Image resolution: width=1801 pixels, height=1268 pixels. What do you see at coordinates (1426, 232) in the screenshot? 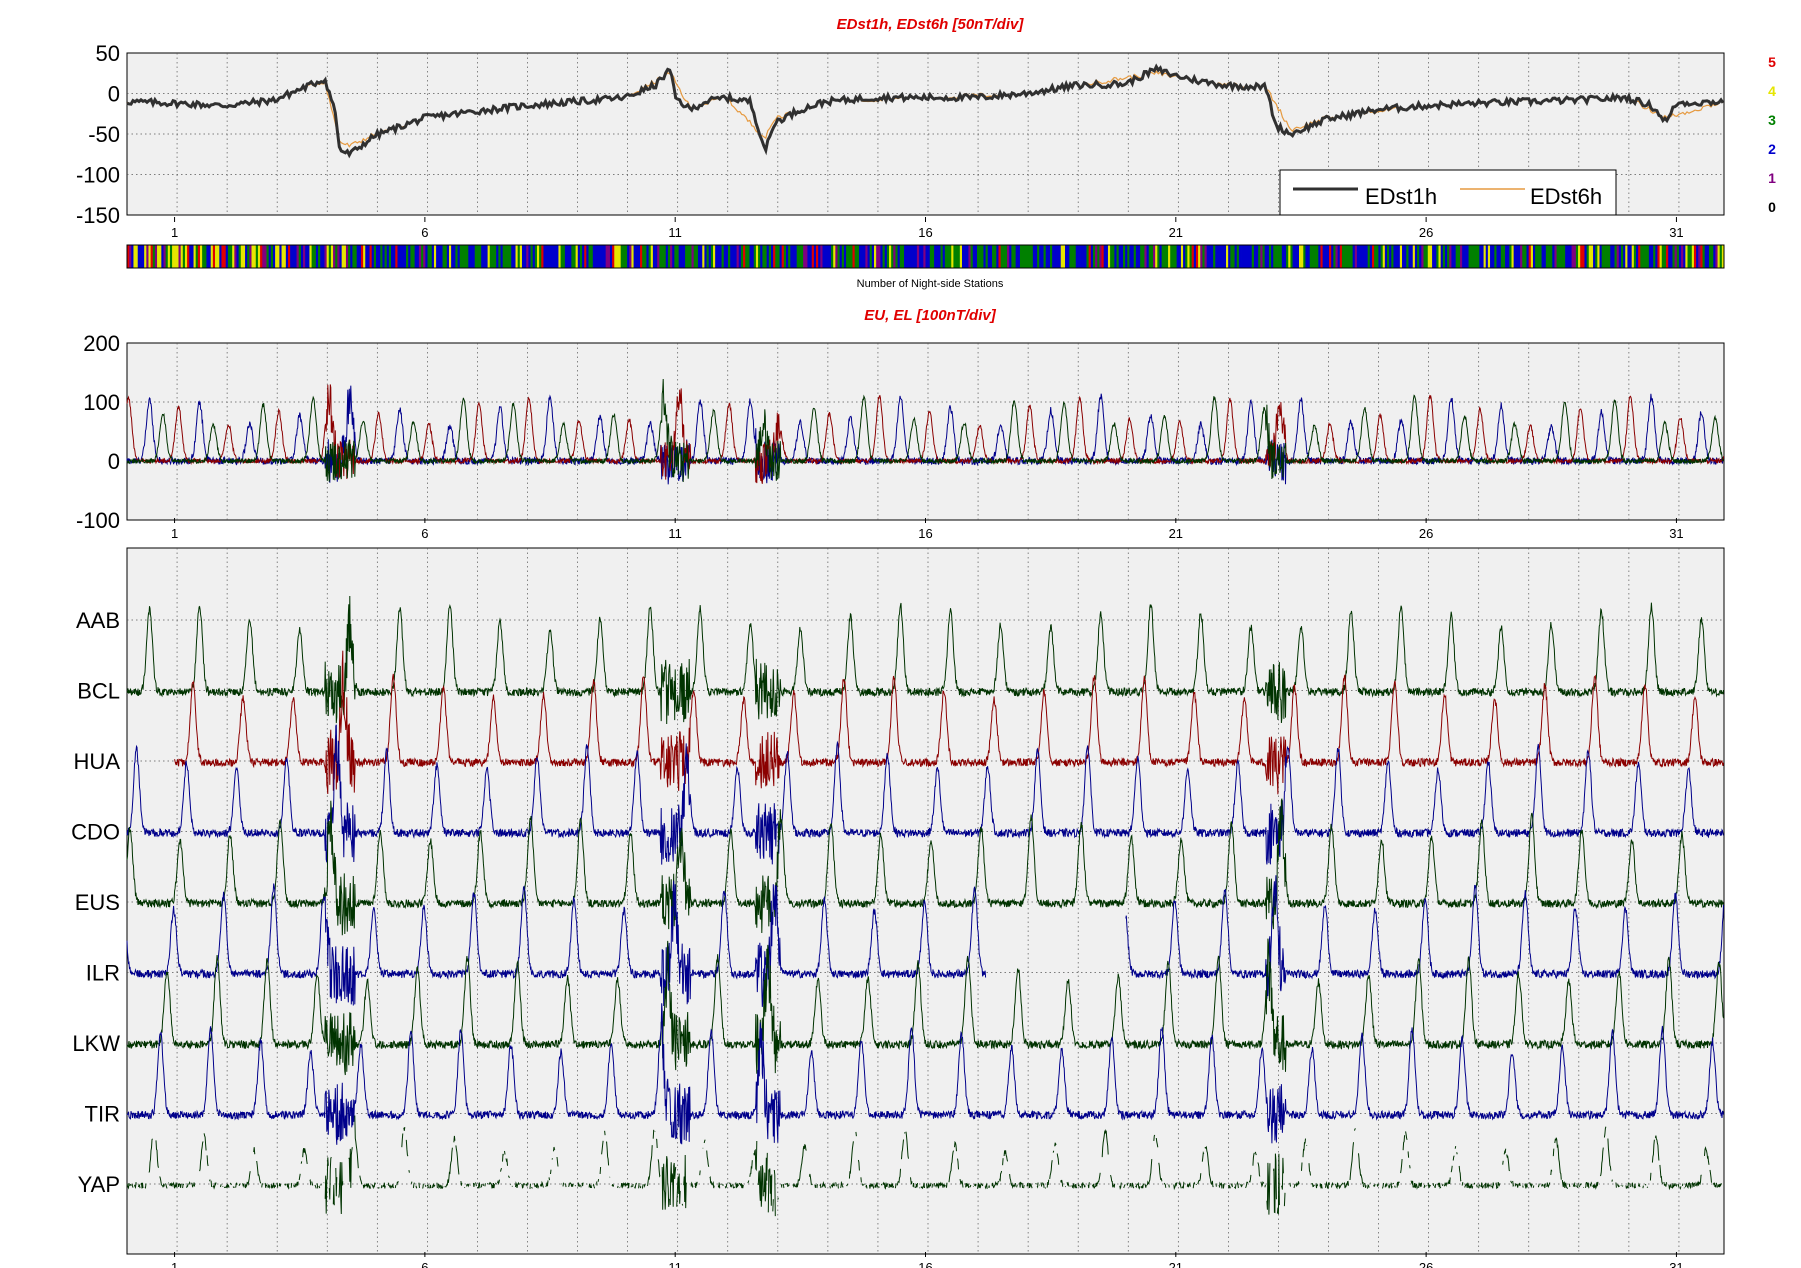
I see `x-tick-label: 26` at bounding box center [1426, 232].